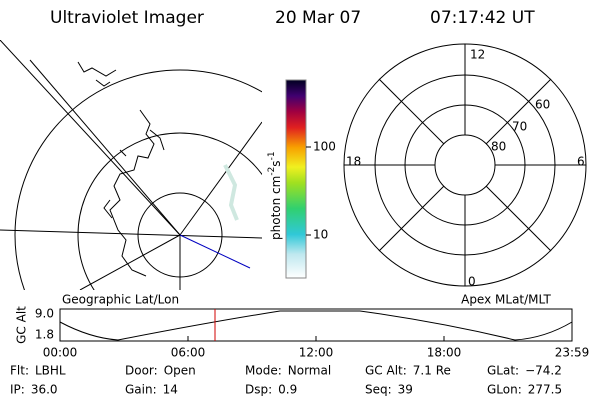 Image resolution: width=600 pixels, height=400 pixels. What do you see at coordinates (572, 353) in the screenshot?
I see `alt-xtick-label: 23:59` at bounding box center [572, 353].